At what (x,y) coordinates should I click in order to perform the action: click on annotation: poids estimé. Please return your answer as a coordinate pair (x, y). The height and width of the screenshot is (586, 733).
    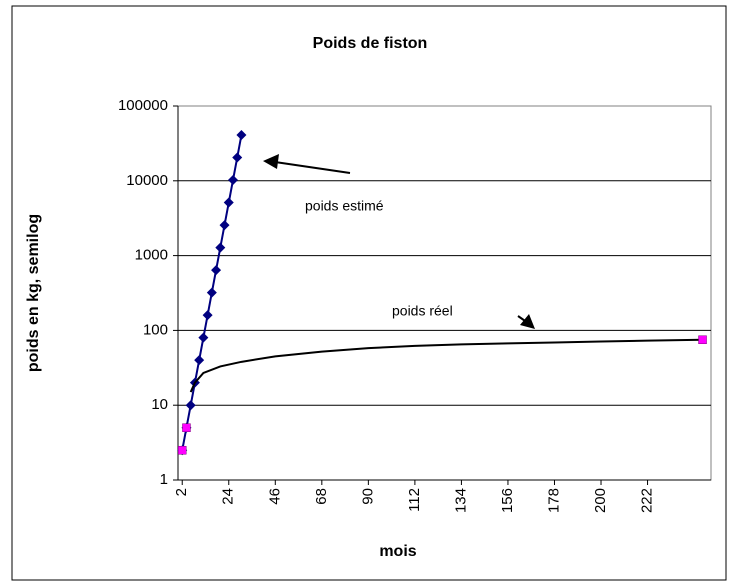
    Looking at the image, I should click on (344, 206).